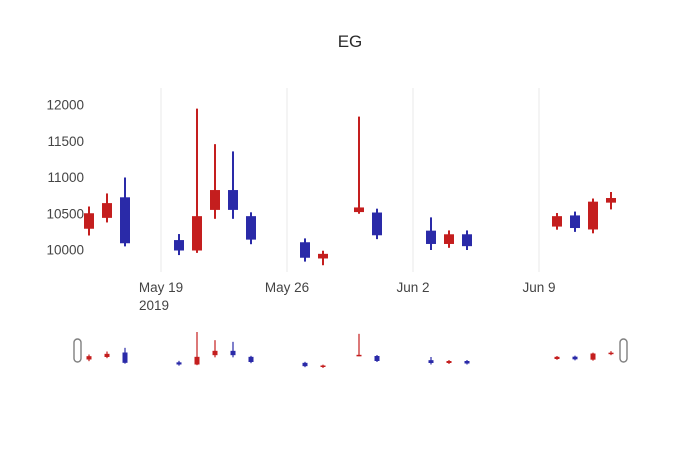  What do you see at coordinates (350, 41) in the screenshot?
I see `chart-title: EG` at bounding box center [350, 41].